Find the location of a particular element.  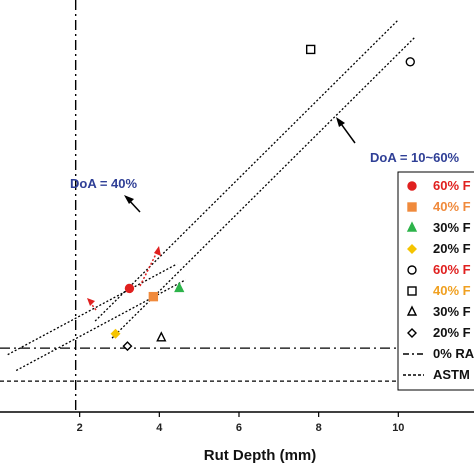

red-shift-arrowhead-lower is located at coordinates (91, 302).